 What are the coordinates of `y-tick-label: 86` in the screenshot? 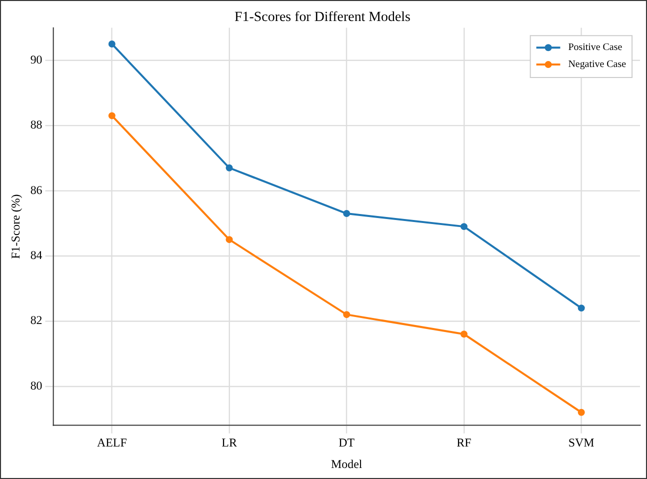 It's located at (36, 189).